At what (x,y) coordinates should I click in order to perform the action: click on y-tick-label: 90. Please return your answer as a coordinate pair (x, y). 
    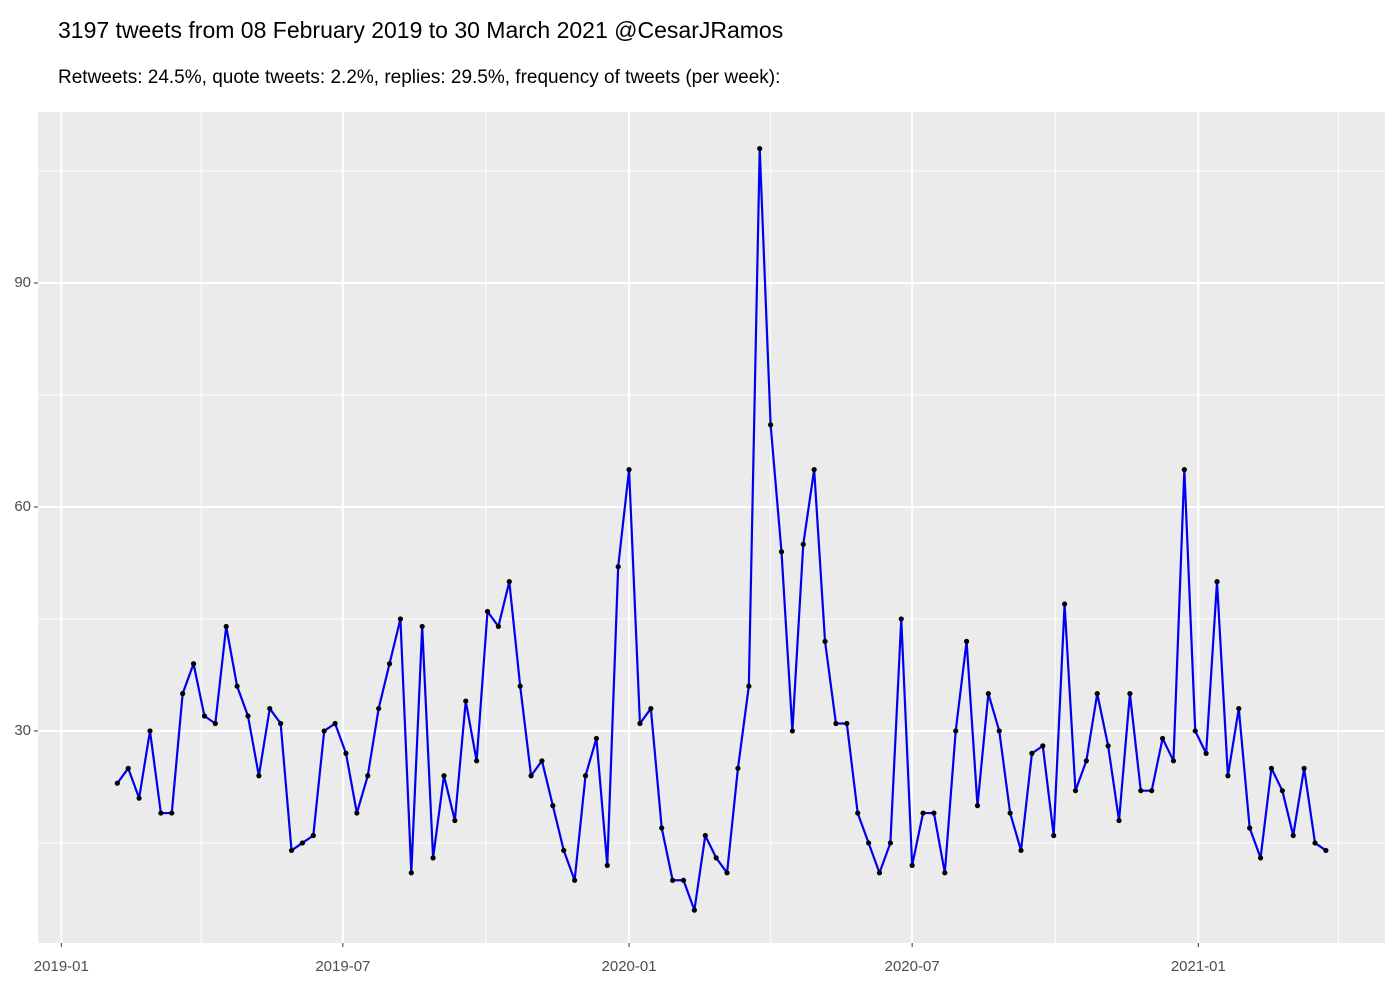
    Looking at the image, I should click on (22, 282).